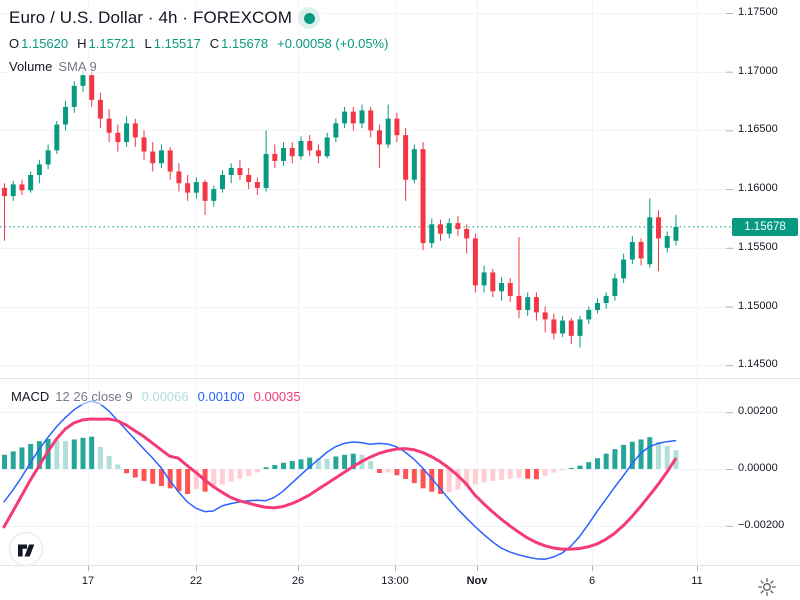  Describe the element at coordinates (758, 364) in the screenshot. I see `price-axis-label: 1.14500` at that location.